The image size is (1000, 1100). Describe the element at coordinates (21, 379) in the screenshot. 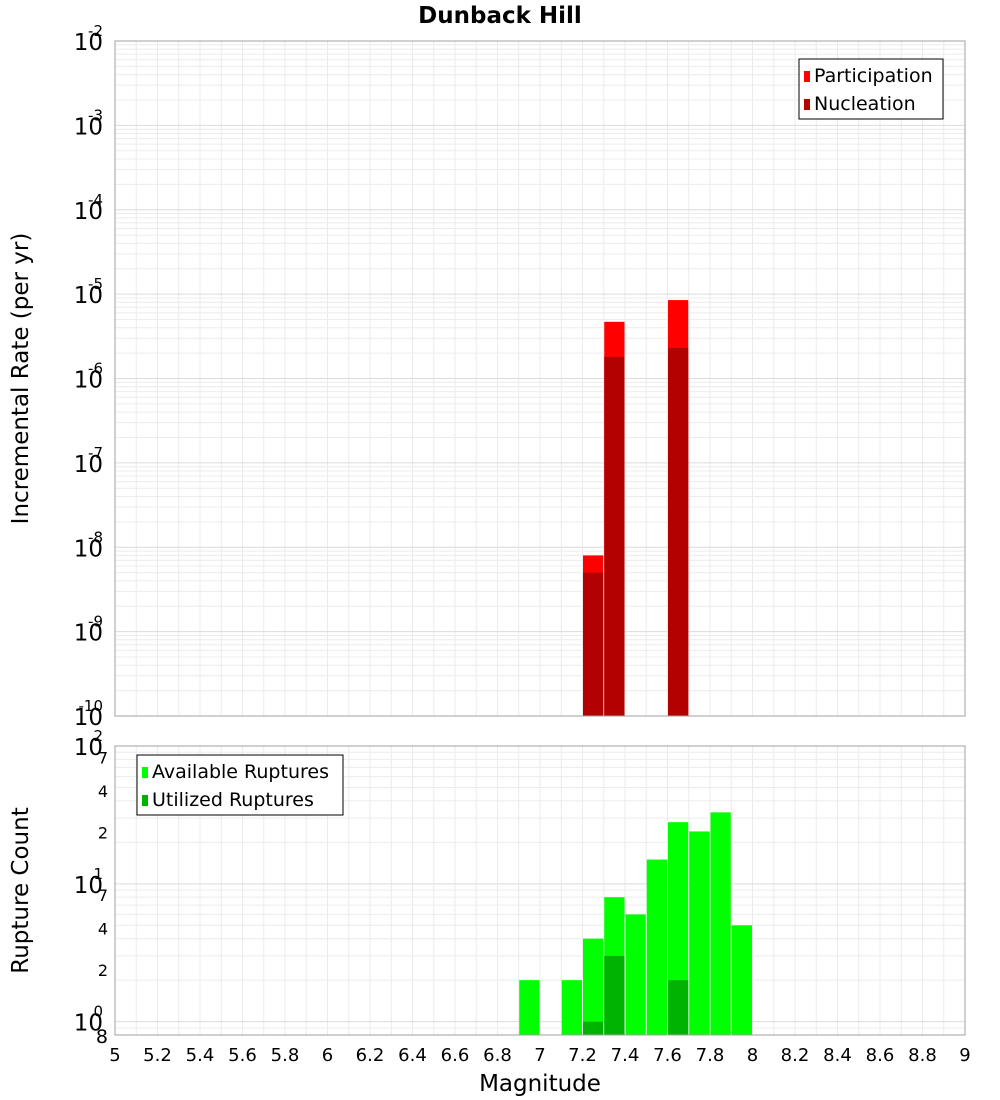

I see `y-axis-title: Incremental Rate (per yr)` at that location.